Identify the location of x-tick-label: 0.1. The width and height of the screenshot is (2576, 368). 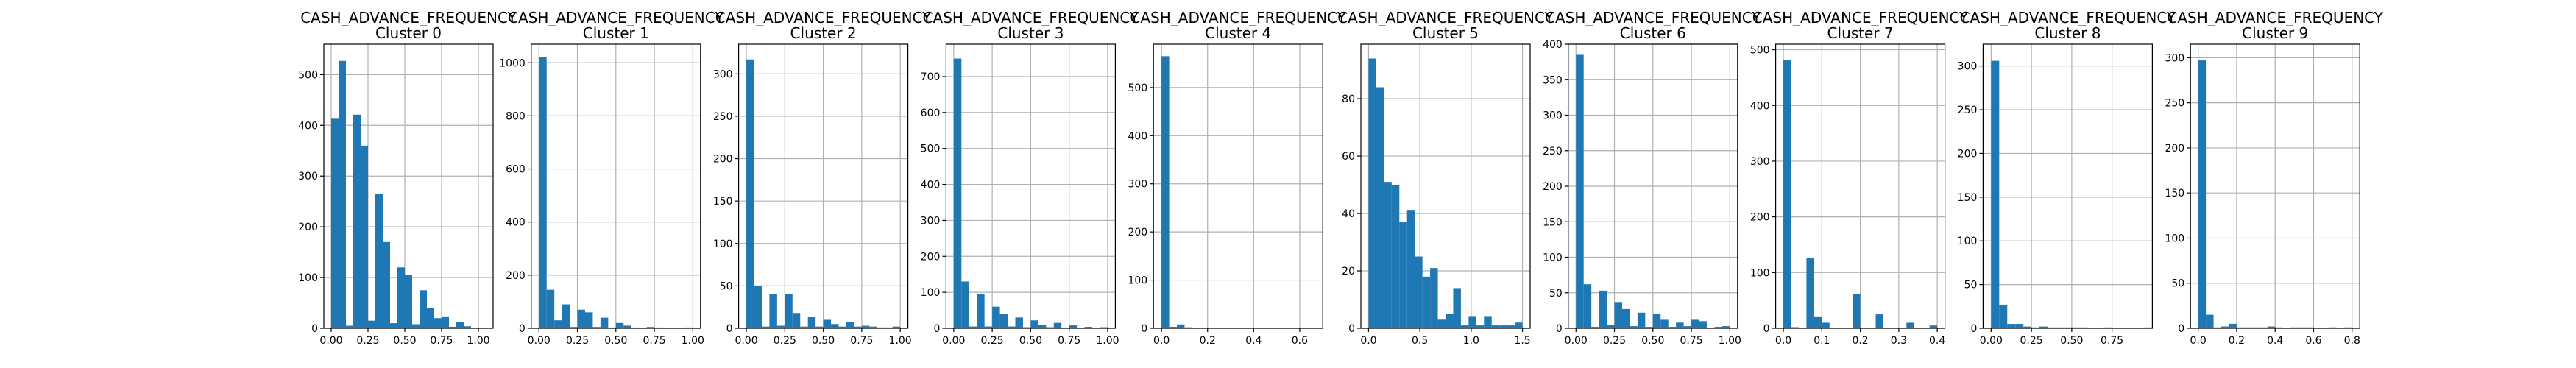
(1822, 341).